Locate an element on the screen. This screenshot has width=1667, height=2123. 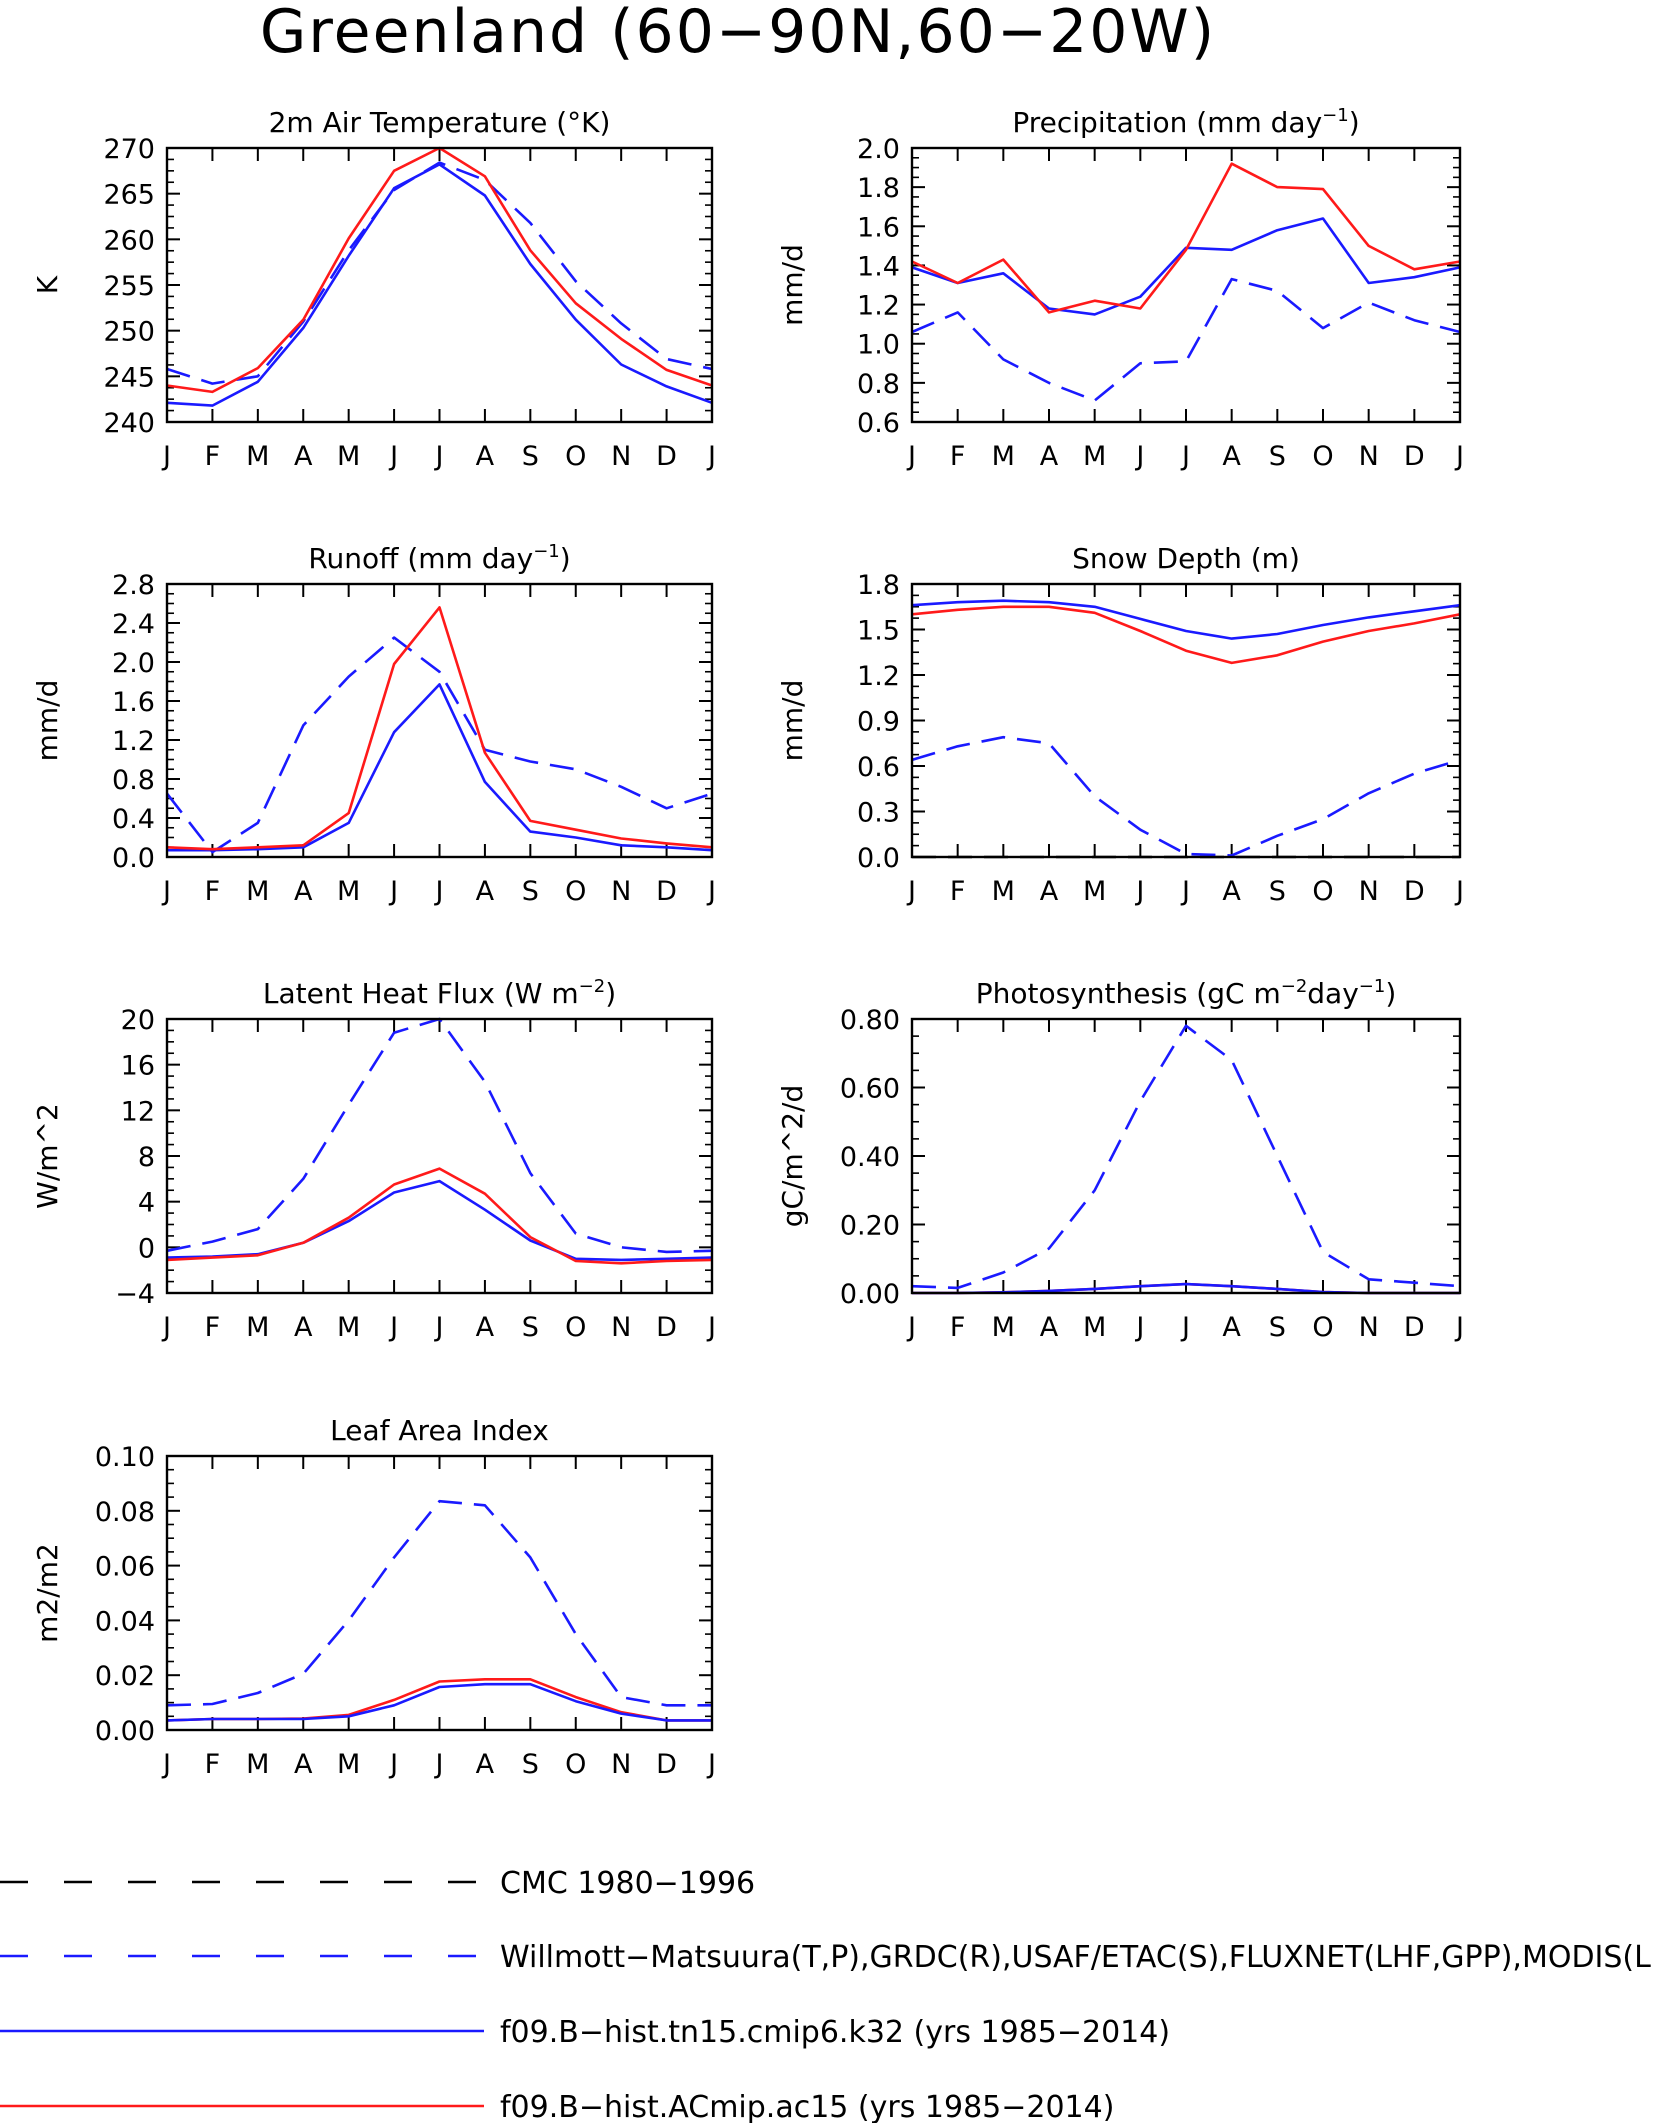
y-axis-label: gC/m^2/d is located at coordinates (792, 1156).